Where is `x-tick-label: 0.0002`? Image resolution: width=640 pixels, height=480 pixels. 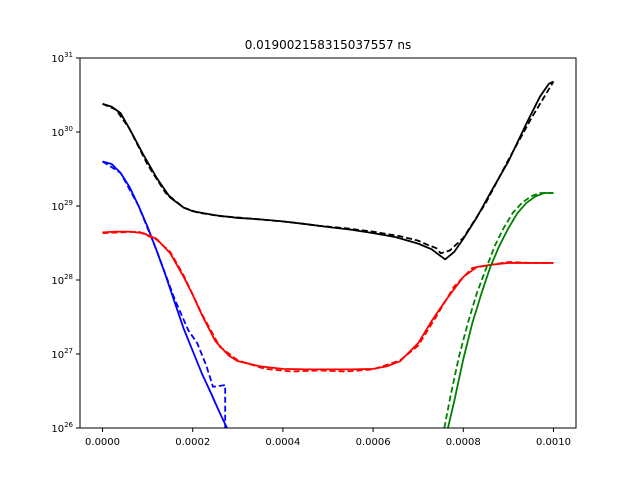
x-tick-label: 0.0002 is located at coordinates (192, 442).